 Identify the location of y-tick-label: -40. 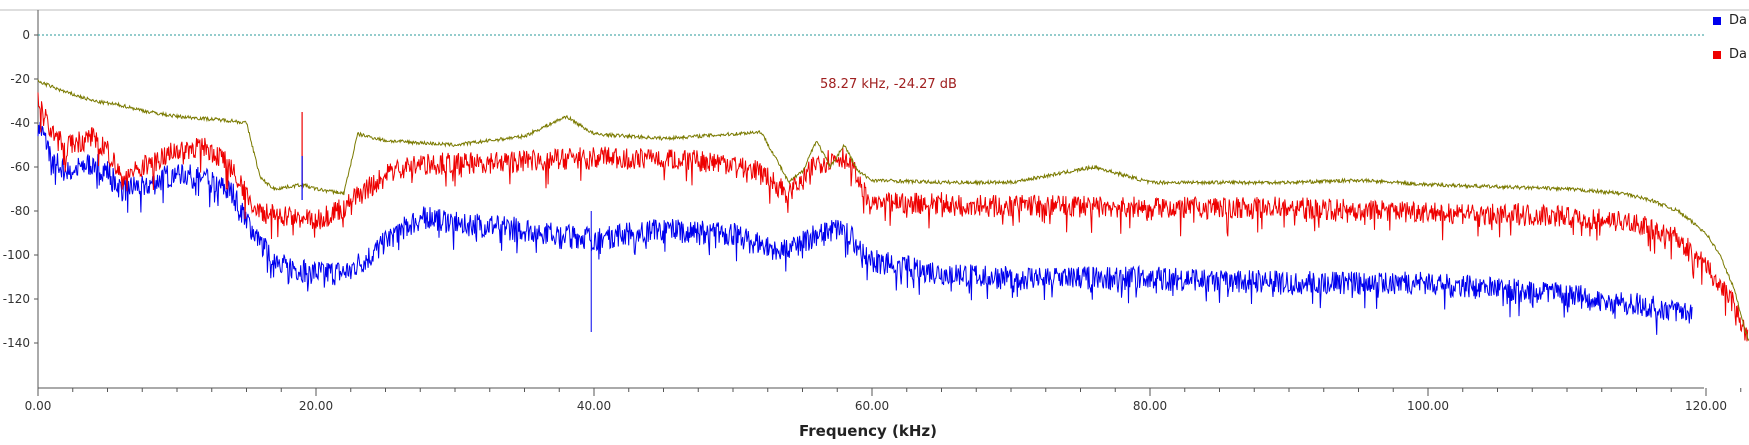
(20, 123).